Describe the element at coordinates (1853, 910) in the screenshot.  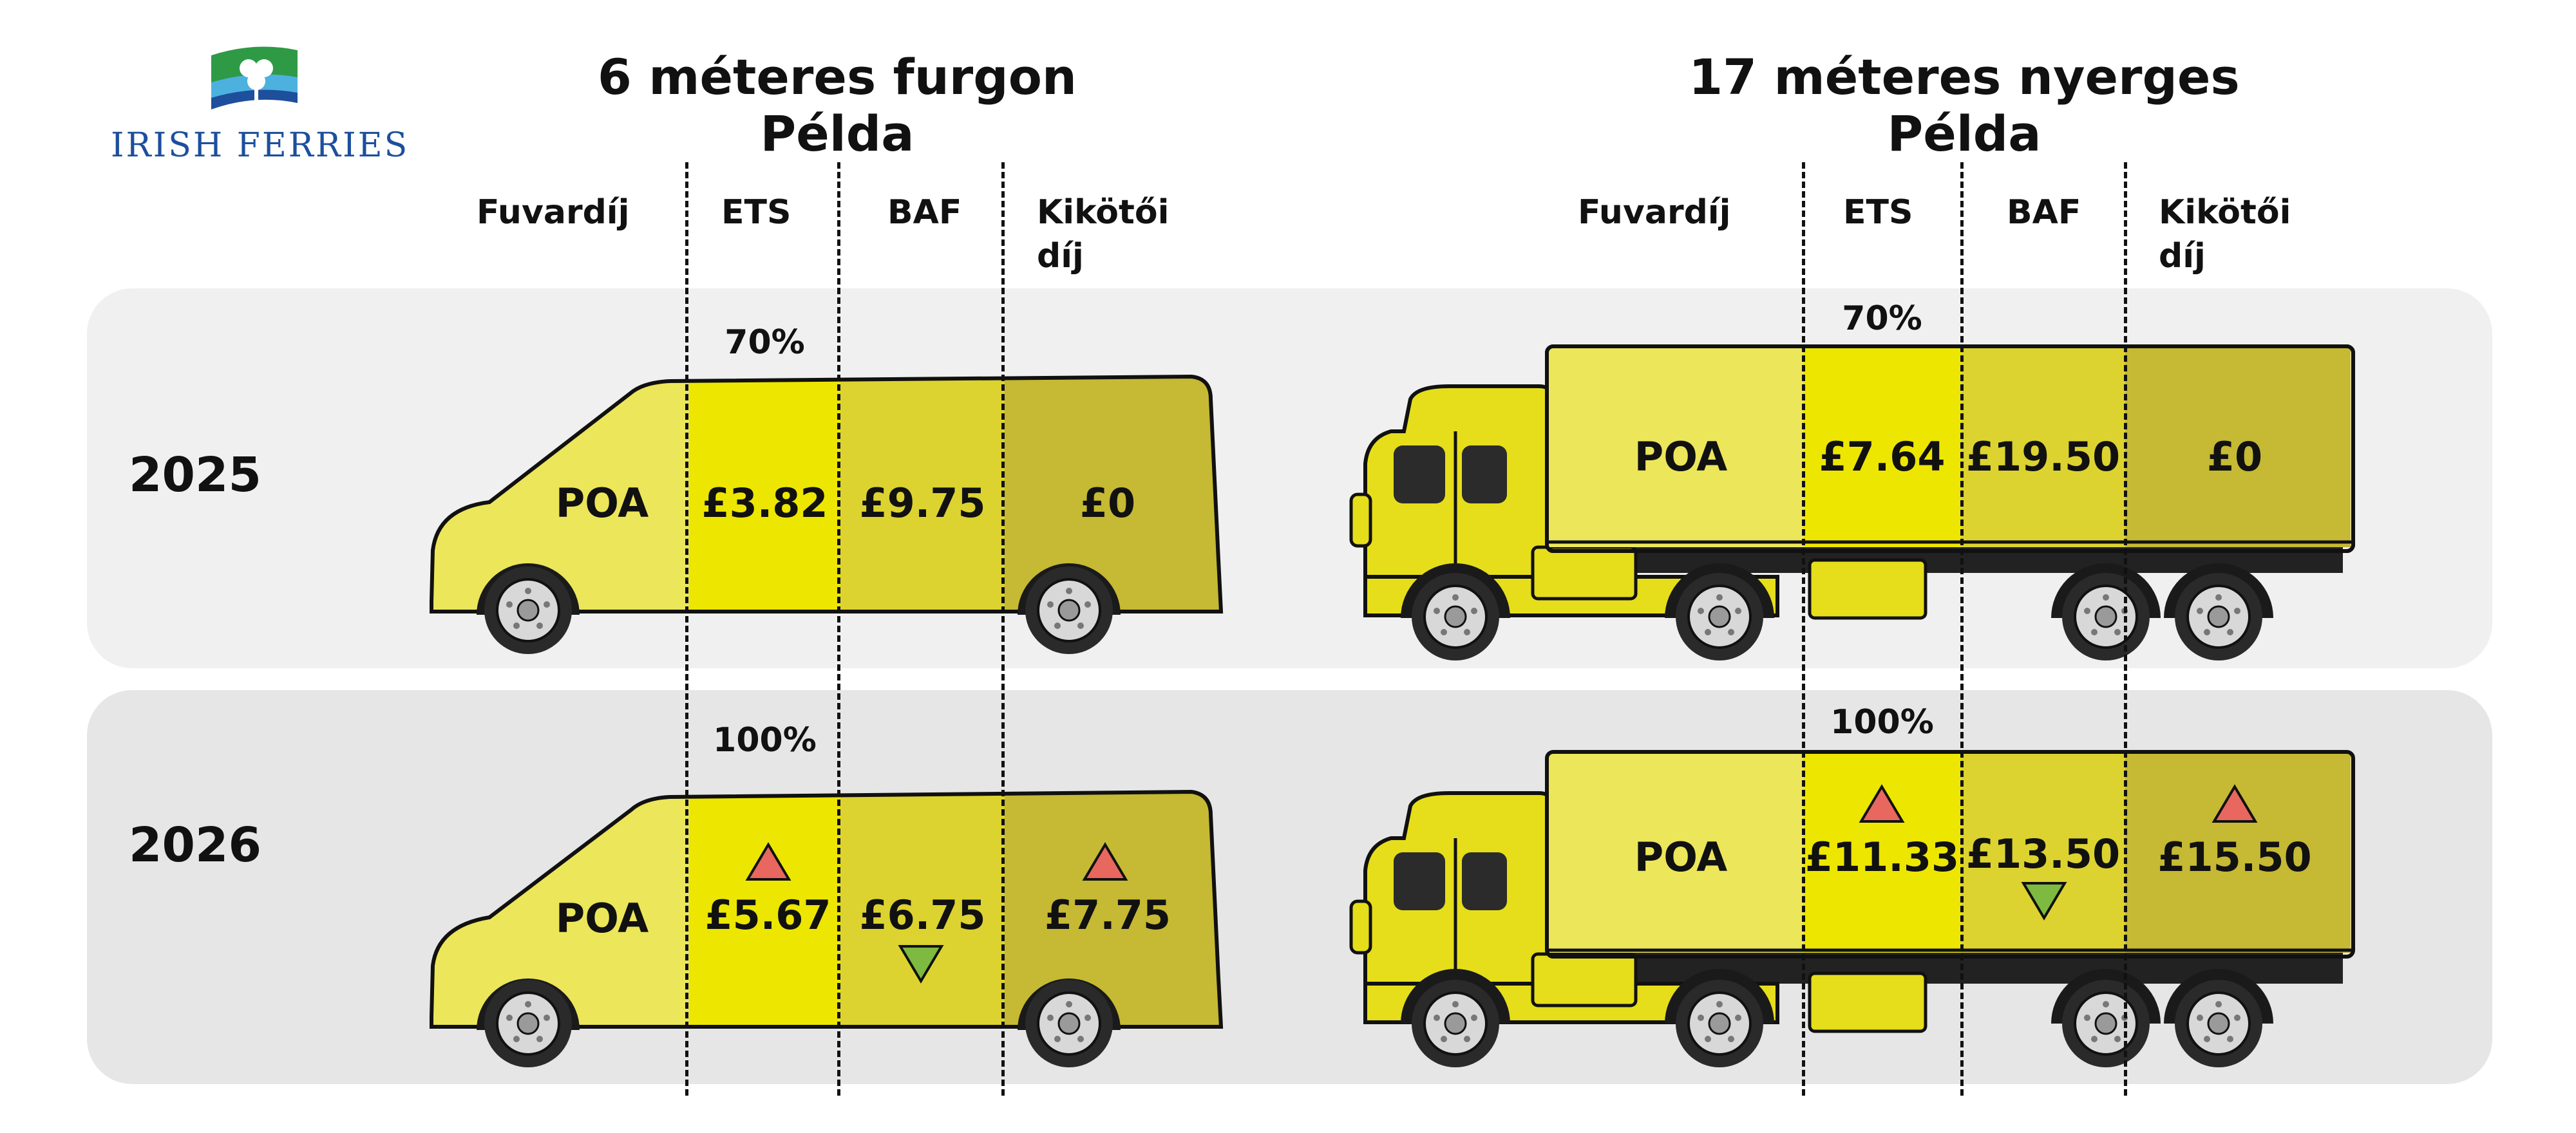
I see `truck-2026` at that location.